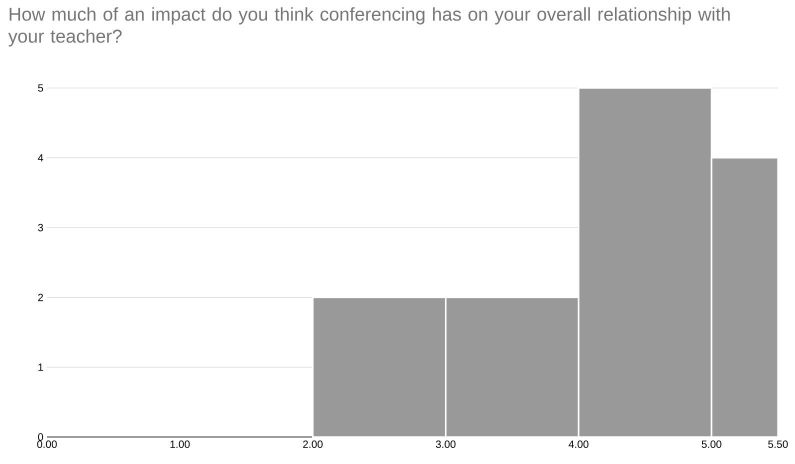 This screenshot has width=795, height=464. Describe the element at coordinates (40, 298) in the screenshot. I see `y-tick-label: 2` at that location.